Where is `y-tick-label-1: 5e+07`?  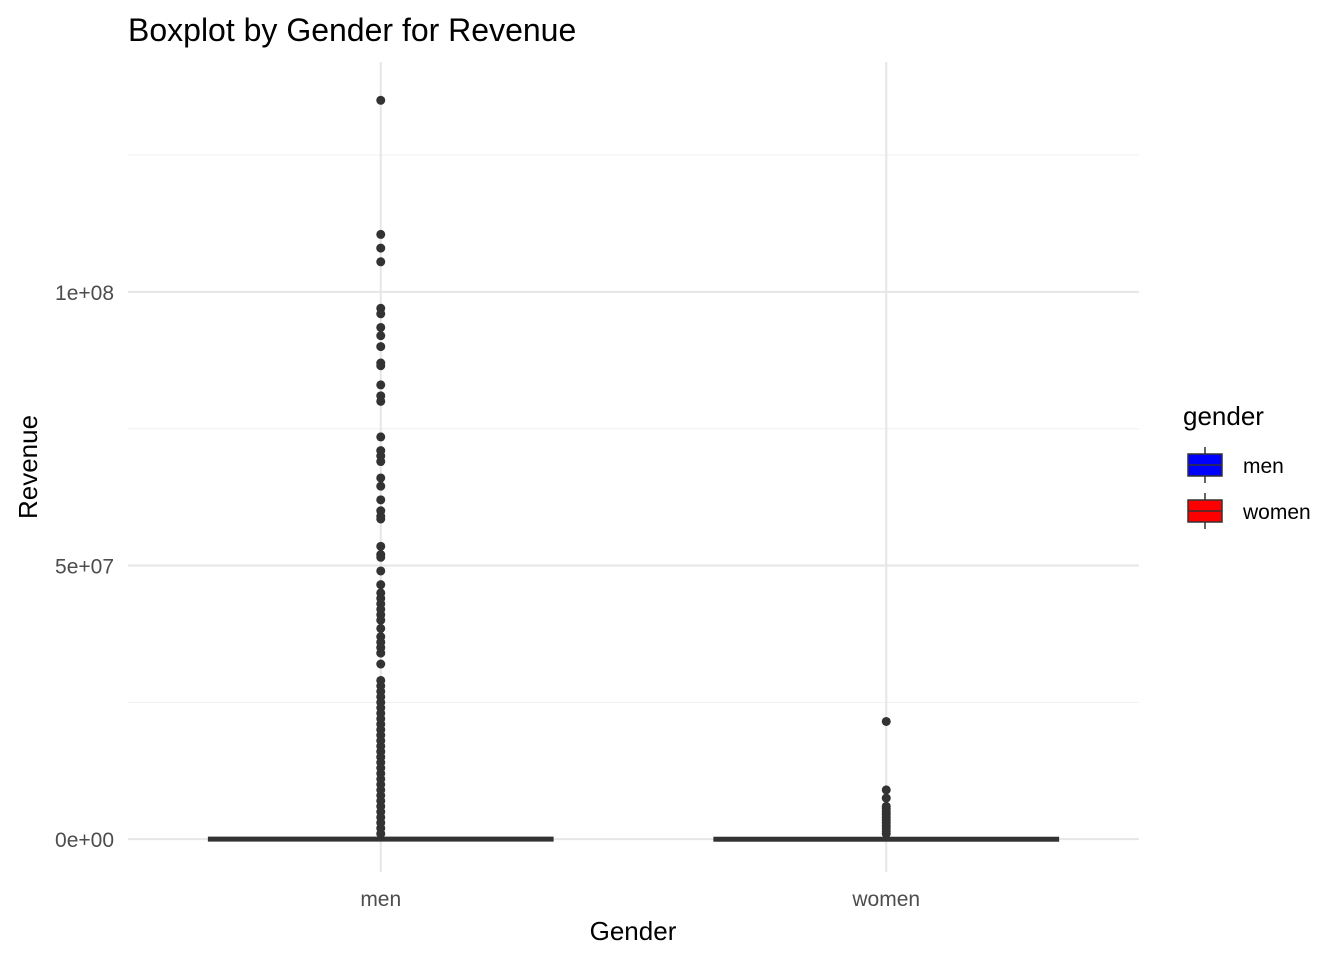
y-tick-label-1: 5e+07 is located at coordinates (84, 567).